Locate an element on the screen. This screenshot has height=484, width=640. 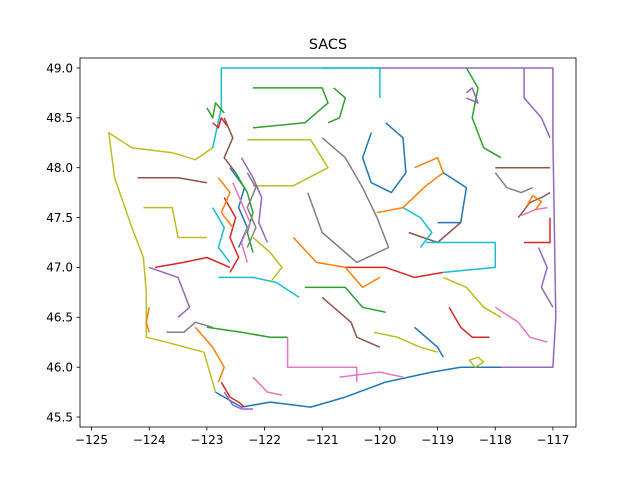
y-tick-label: 47.5 is located at coordinates (59, 218).